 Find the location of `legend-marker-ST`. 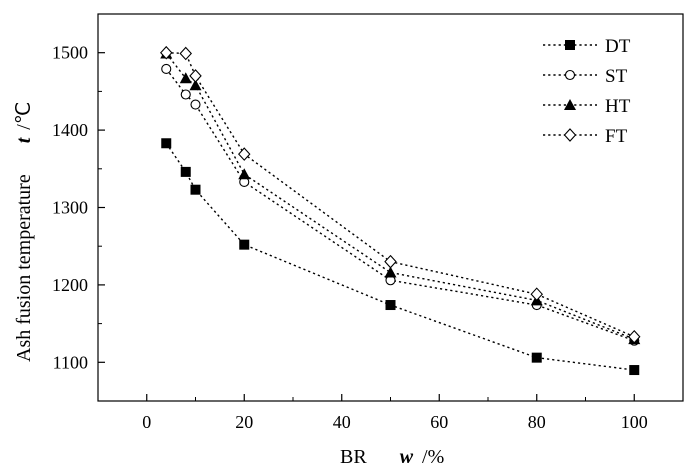

legend-marker-ST is located at coordinates (570, 75).